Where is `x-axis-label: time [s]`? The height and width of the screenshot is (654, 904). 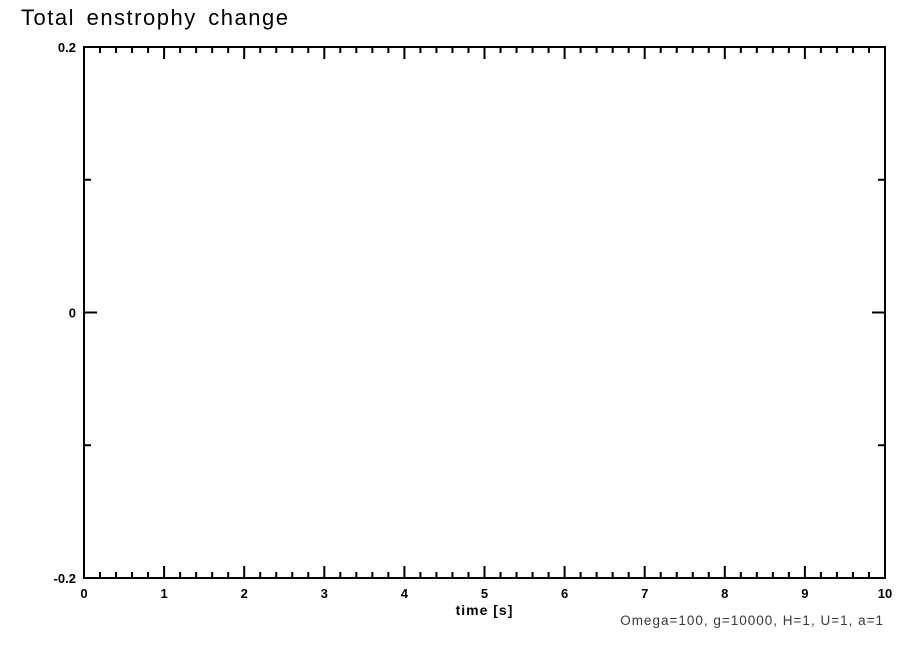 x-axis-label: time [s] is located at coordinates (484, 610).